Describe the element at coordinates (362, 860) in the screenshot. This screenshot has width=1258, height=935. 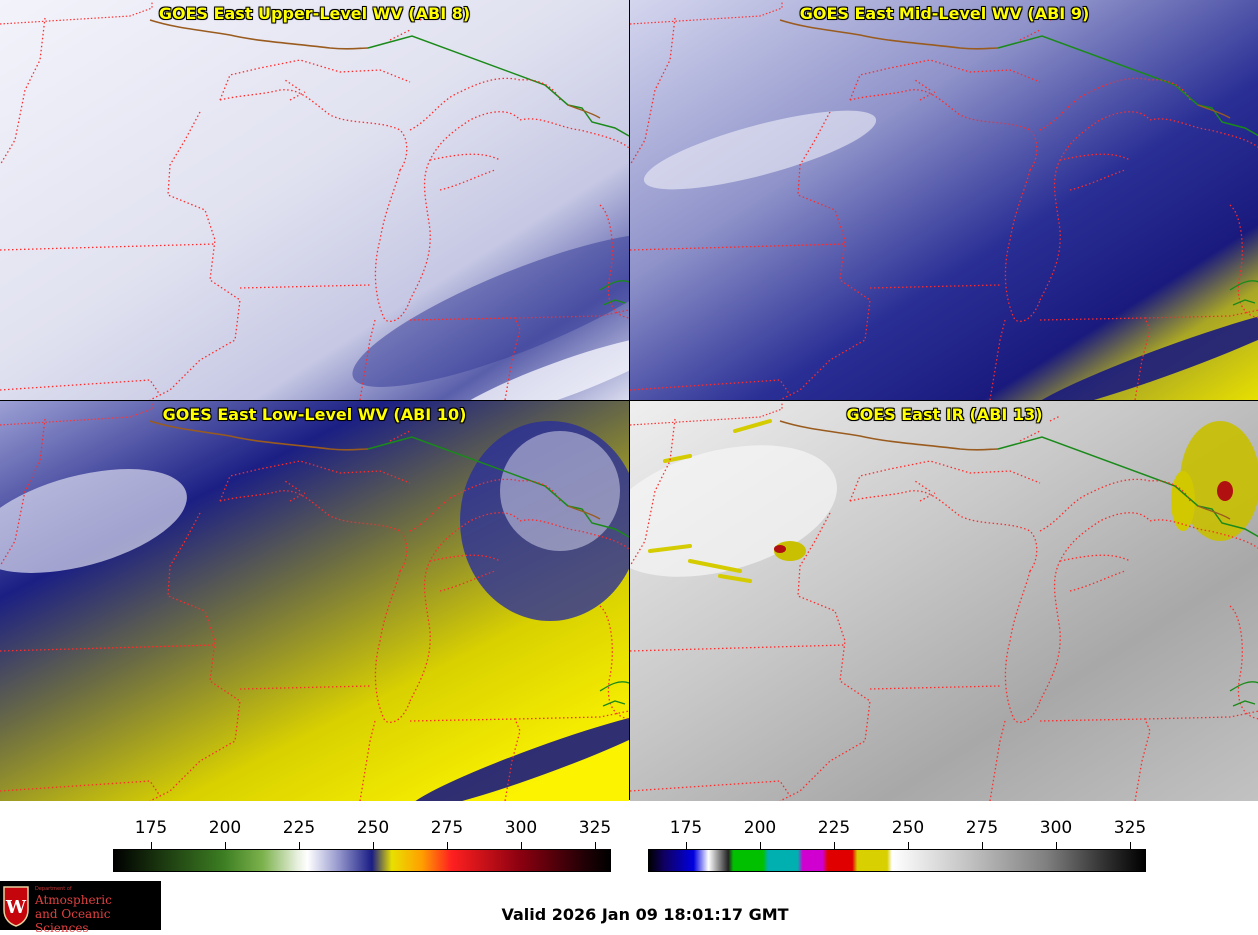
I see `colorbar-wv` at that location.